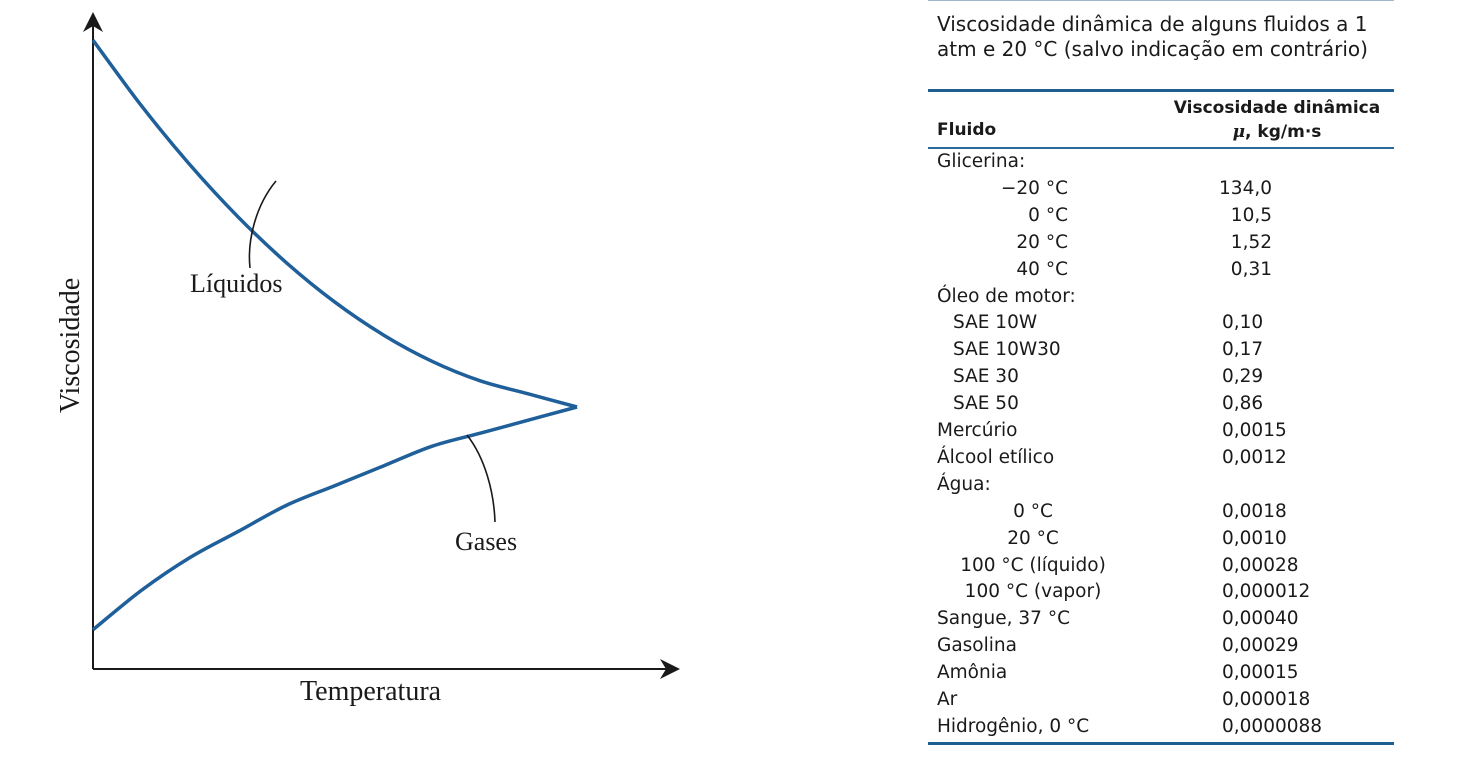 This screenshot has width=1478, height=783. I want to click on table-row: 0 °C 10,5, so click(1161, 215).